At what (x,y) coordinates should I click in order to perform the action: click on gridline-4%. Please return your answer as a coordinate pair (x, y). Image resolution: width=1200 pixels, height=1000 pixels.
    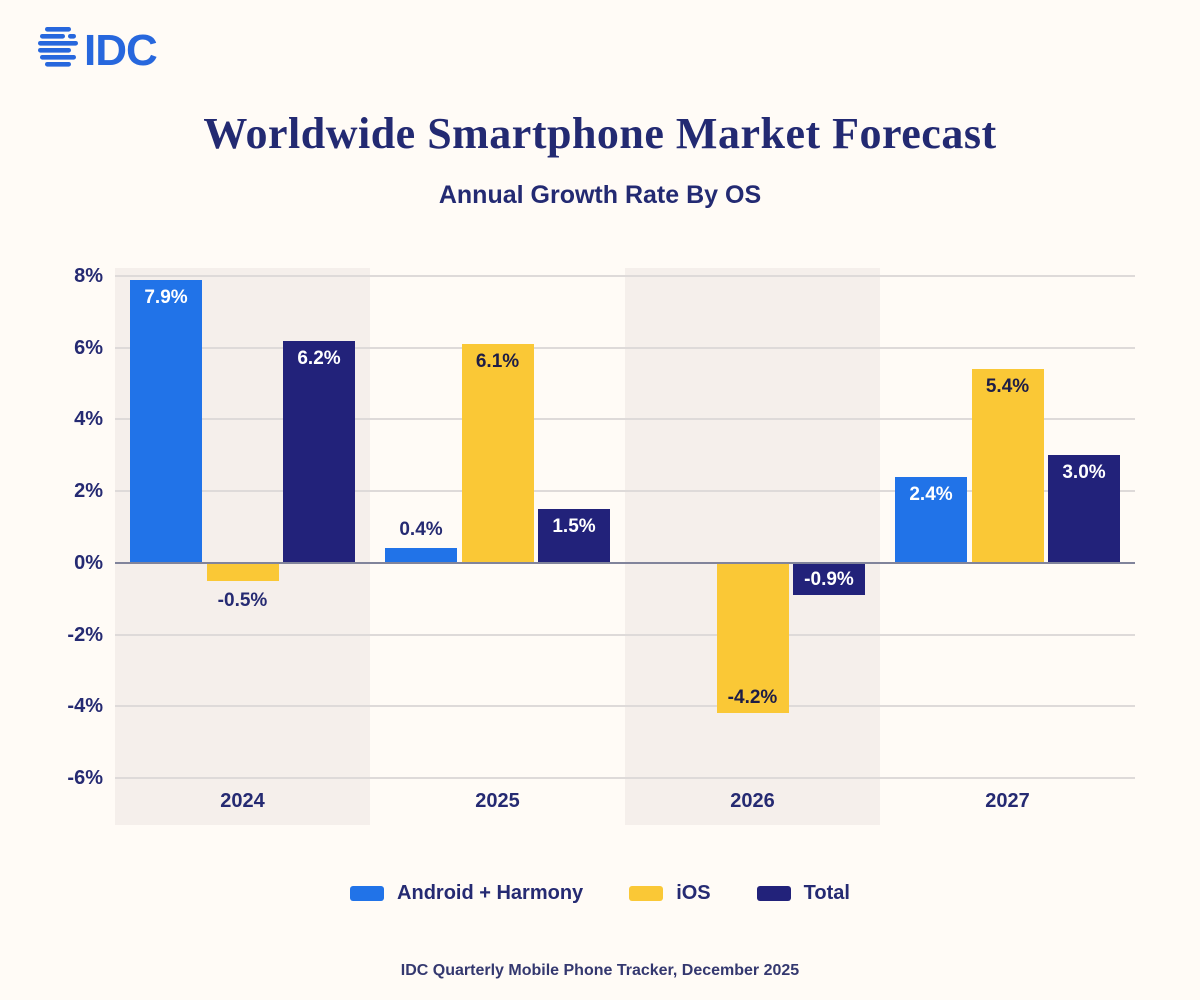
    Looking at the image, I should click on (625, 419).